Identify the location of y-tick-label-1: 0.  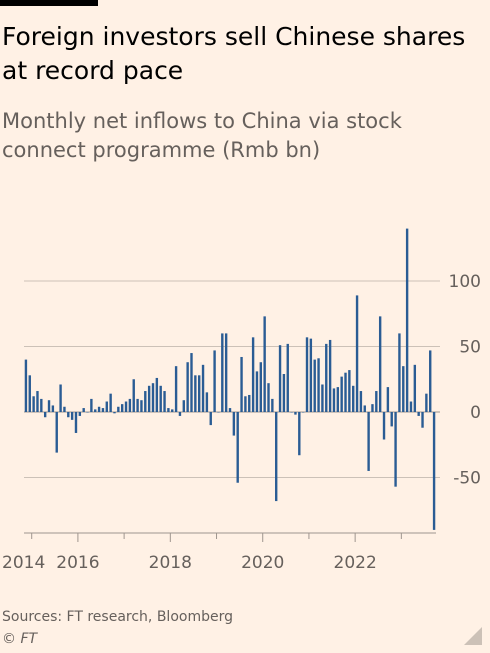
(475, 413).